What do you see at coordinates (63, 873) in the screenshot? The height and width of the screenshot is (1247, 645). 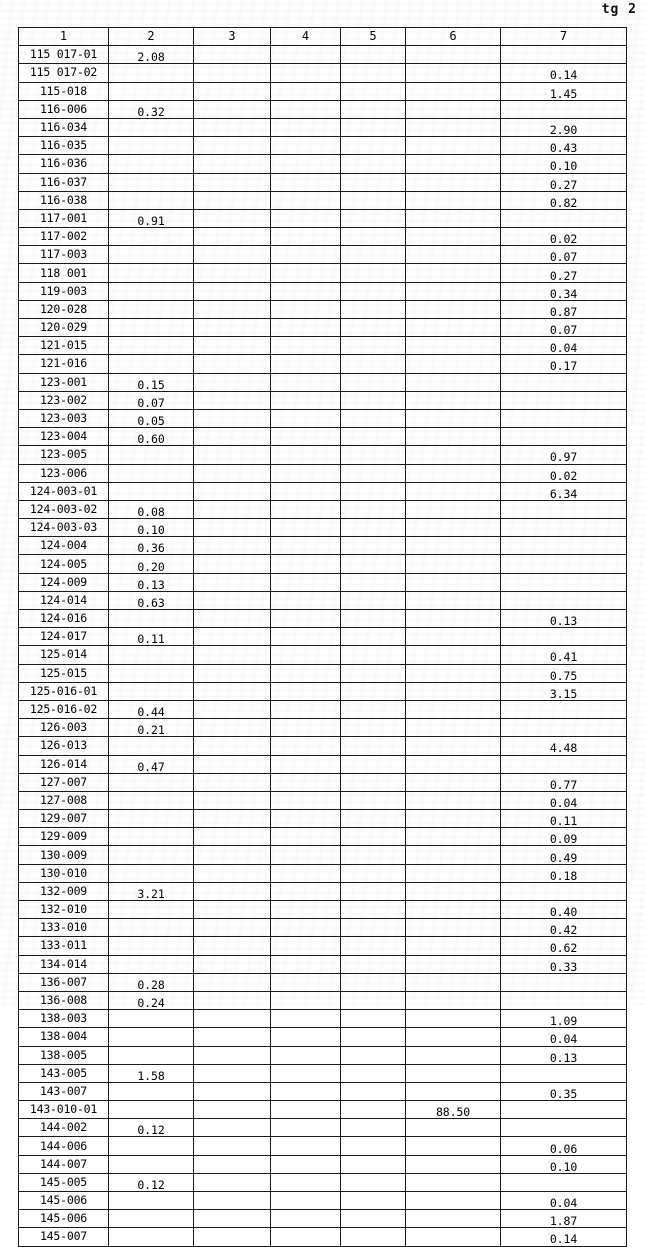 I see `row-identifier: 130-010` at bounding box center [63, 873].